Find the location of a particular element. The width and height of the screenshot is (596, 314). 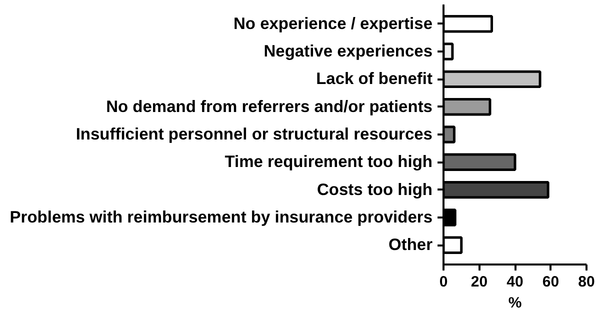

y-tick-label: Negative experiences is located at coordinates (348, 51).